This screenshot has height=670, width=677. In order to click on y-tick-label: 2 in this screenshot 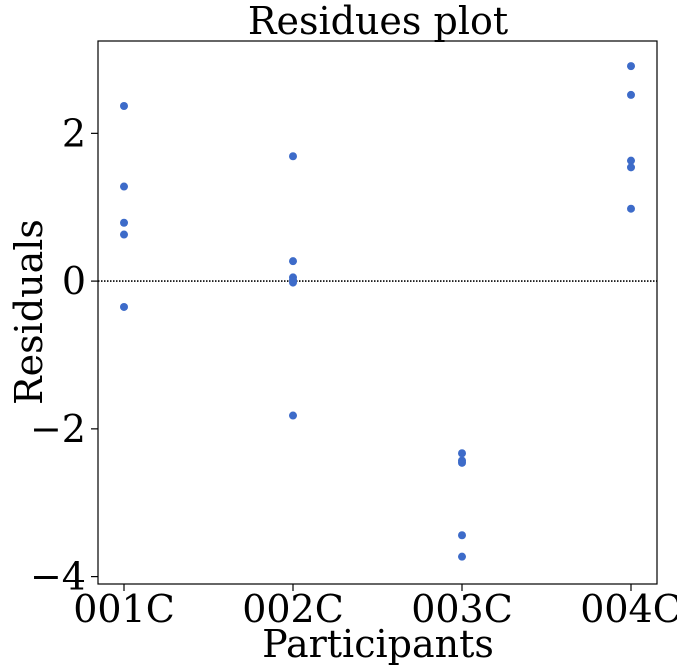, I will do `click(74, 133)`.